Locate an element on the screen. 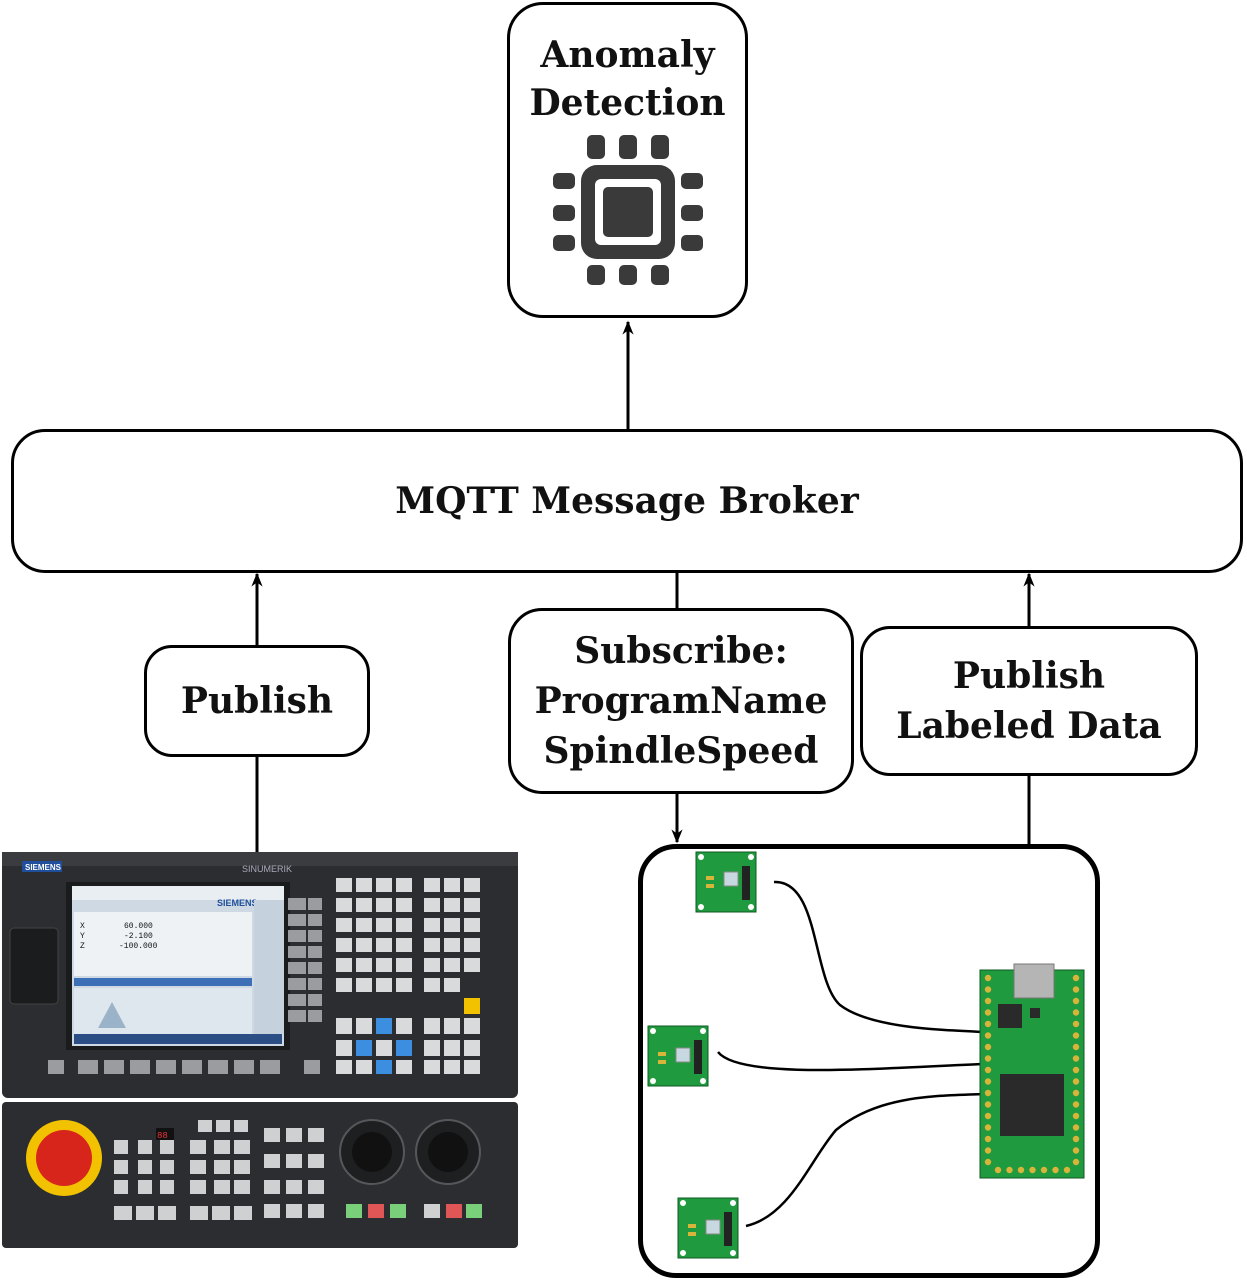 The height and width of the screenshot is (1281, 1247). axis-x-name: X is located at coordinates (82, 926).